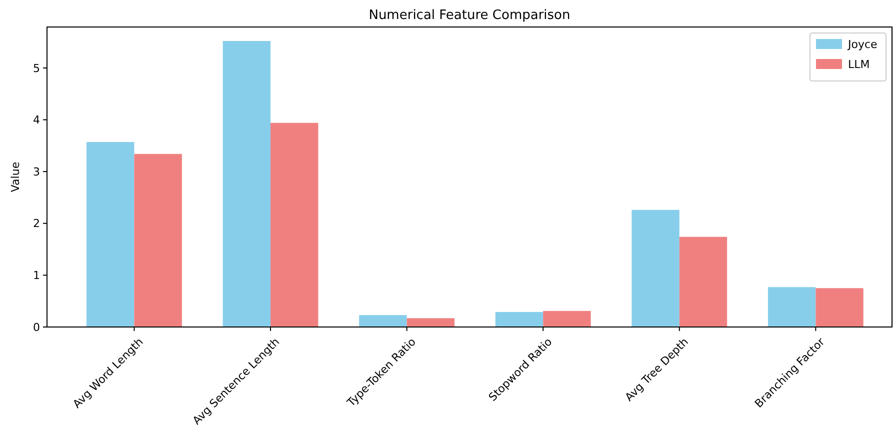  Describe the element at coordinates (36, 171) in the screenshot. I see `y-tick-label: 3` at that location.